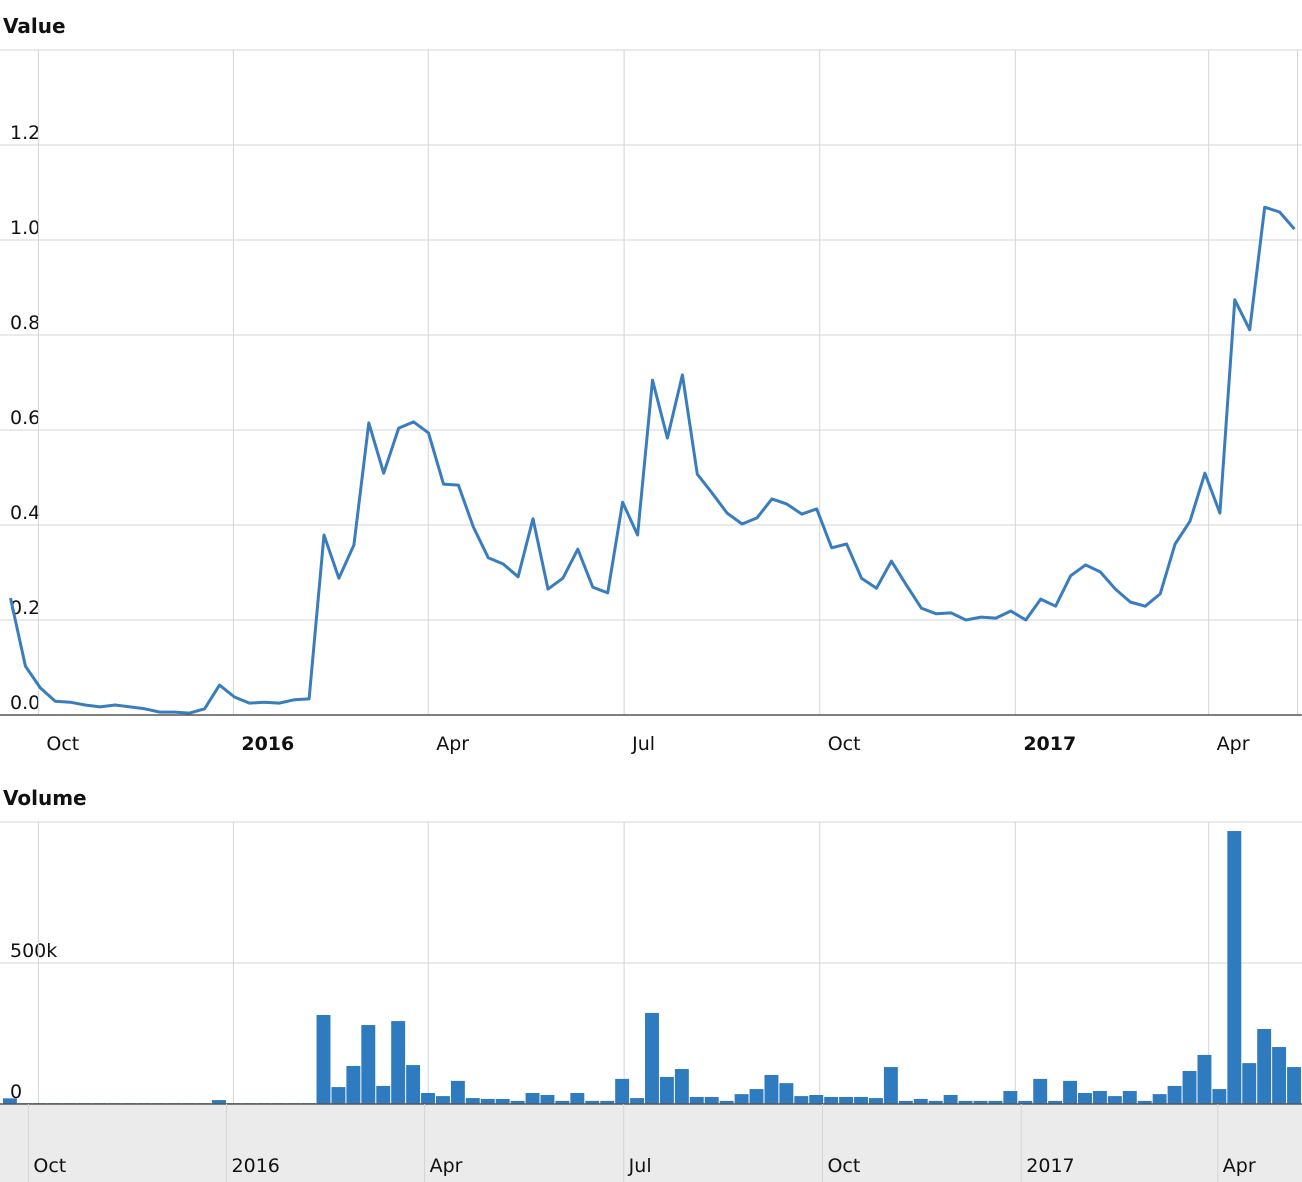  Describe the element at coordinates (25, 703) in the screenshot. I see `y-tick-label: 0.0` at that location.